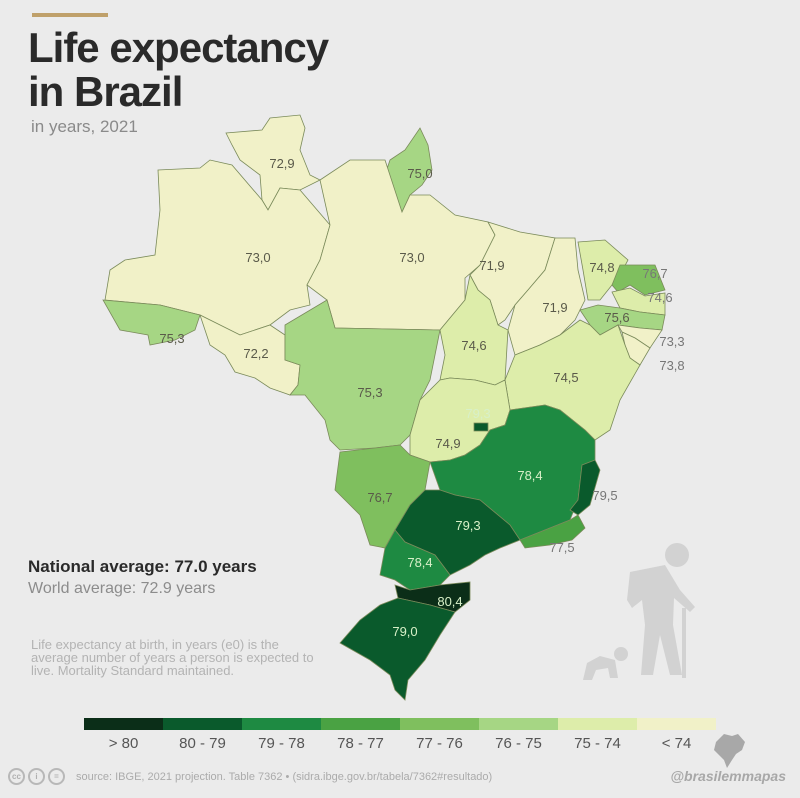 This screenshot has height=798, width=800. Describe the element at coordinates (70, 15) in the screenshot. I see `accent-bar` at that location.